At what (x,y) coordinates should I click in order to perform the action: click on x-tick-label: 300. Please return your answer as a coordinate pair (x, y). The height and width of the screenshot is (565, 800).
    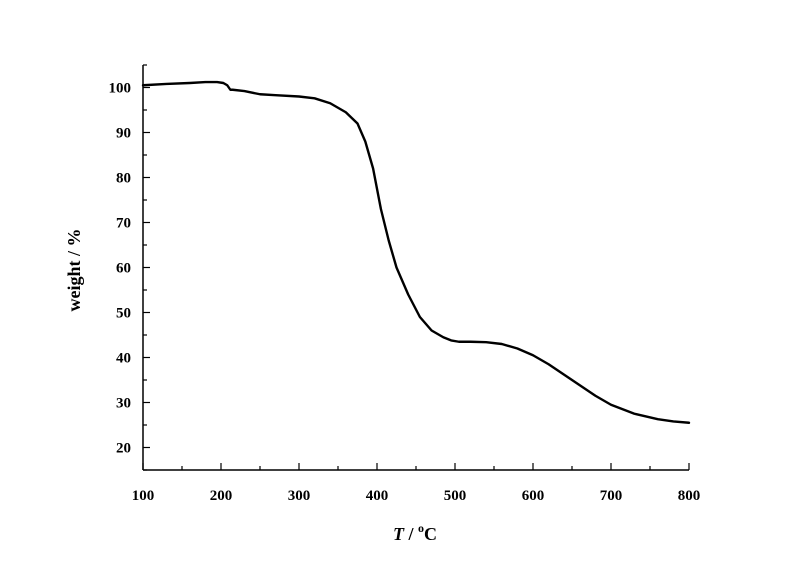
    Looking at the image, I should click on (299, 496).